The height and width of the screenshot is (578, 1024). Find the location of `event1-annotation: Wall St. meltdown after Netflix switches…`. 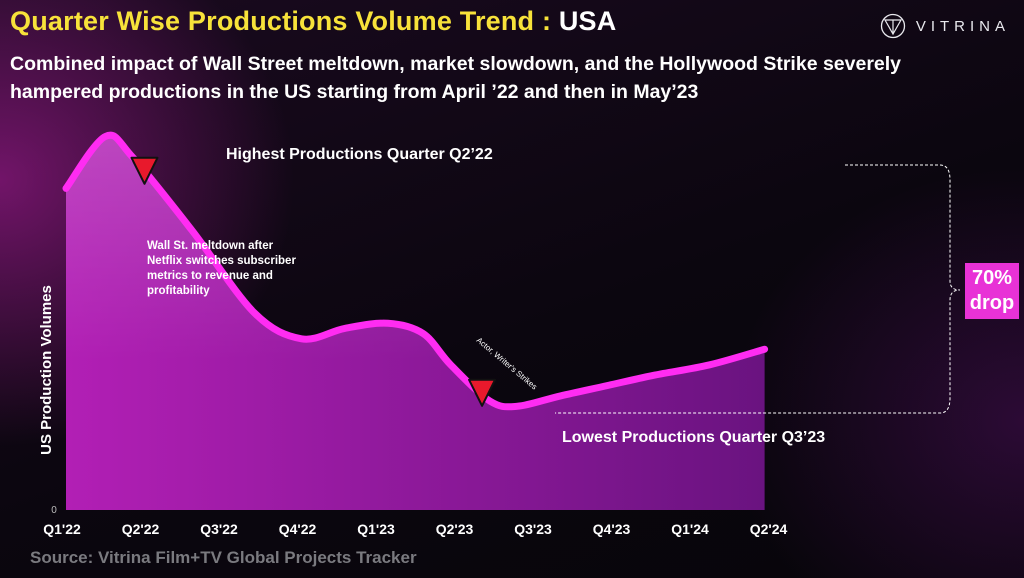

event1-annotation: Wall St. meltdown after Netflix switches… is located at coordinates (223, 268).